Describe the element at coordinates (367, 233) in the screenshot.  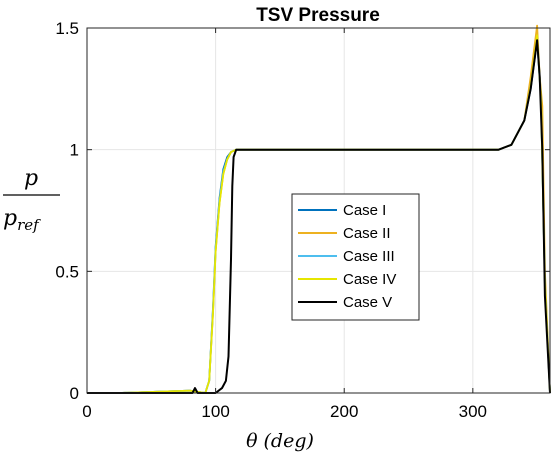
I see `legend-label-case-2: Case II` at that location.